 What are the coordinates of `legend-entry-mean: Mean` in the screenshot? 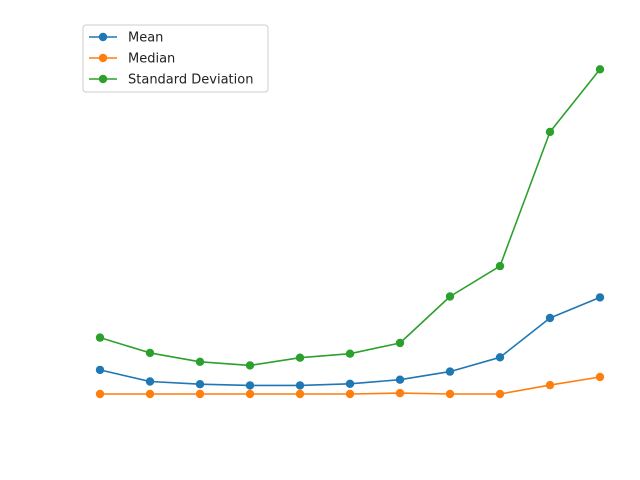 It's located at (126, 38).